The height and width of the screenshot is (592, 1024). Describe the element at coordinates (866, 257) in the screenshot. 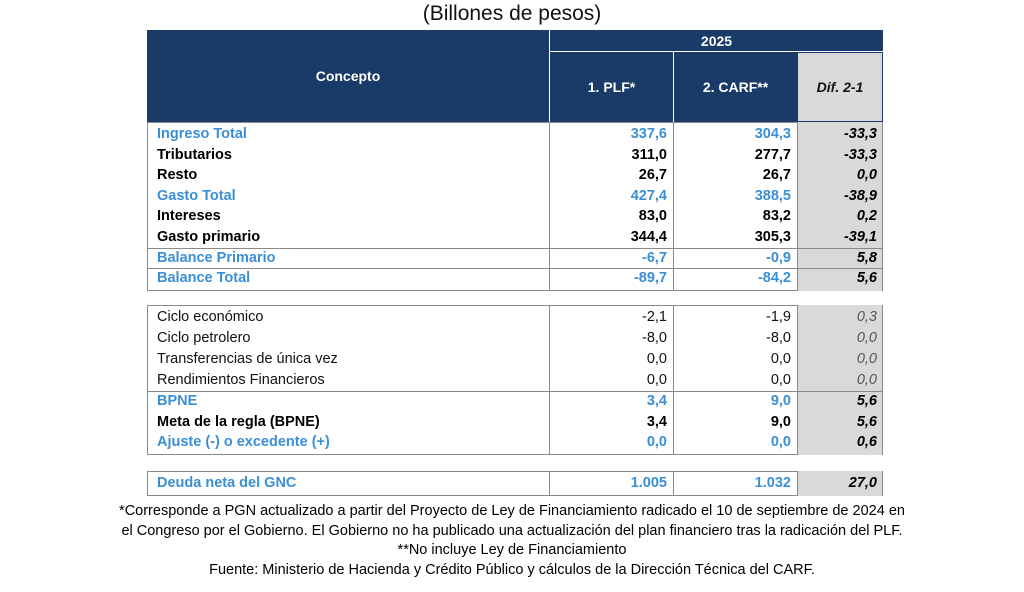

I see `cell-value: 5,8` at that location.